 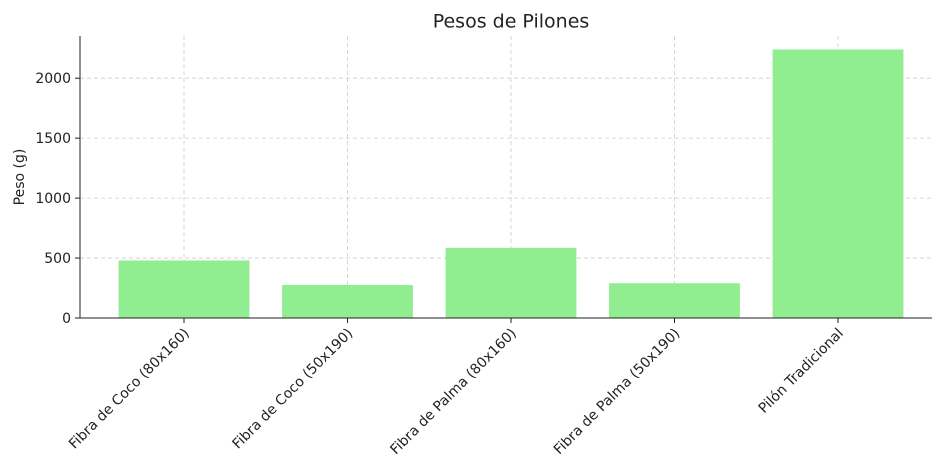 I want to click on y-tick-label: 1500, so click(x=53, y=139).